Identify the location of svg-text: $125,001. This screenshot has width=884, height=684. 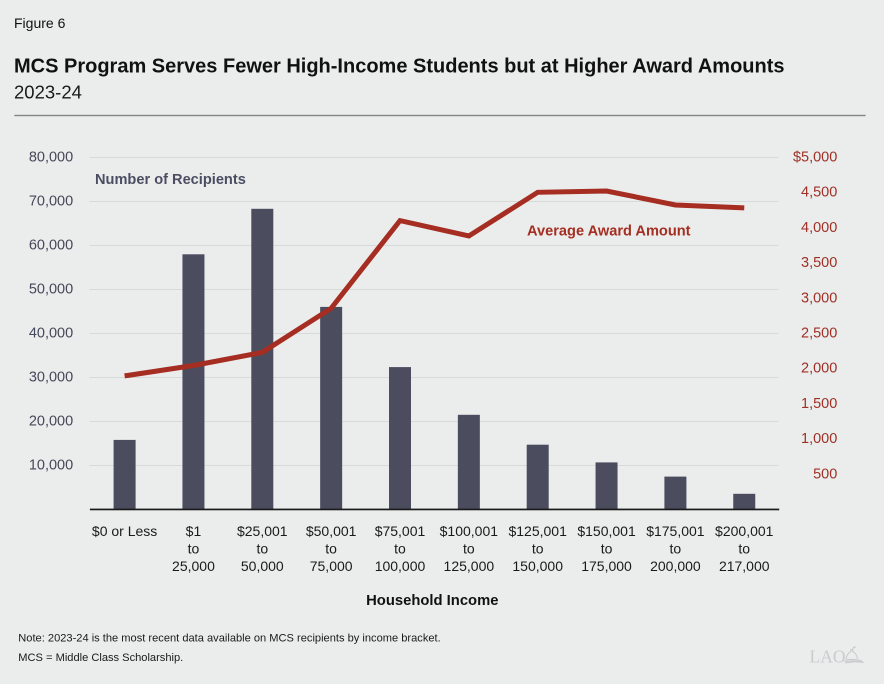
(537, 531).